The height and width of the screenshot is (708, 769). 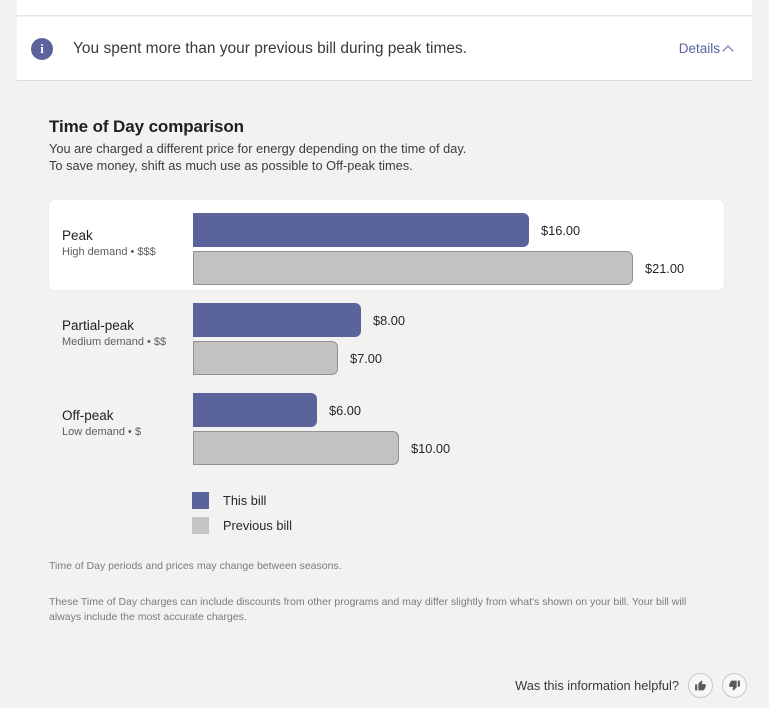 What do you see at coordinates (277, 320) in the screenshot?
I see `bar-partial-peak-this-bill` at bounding box center [277, 320].